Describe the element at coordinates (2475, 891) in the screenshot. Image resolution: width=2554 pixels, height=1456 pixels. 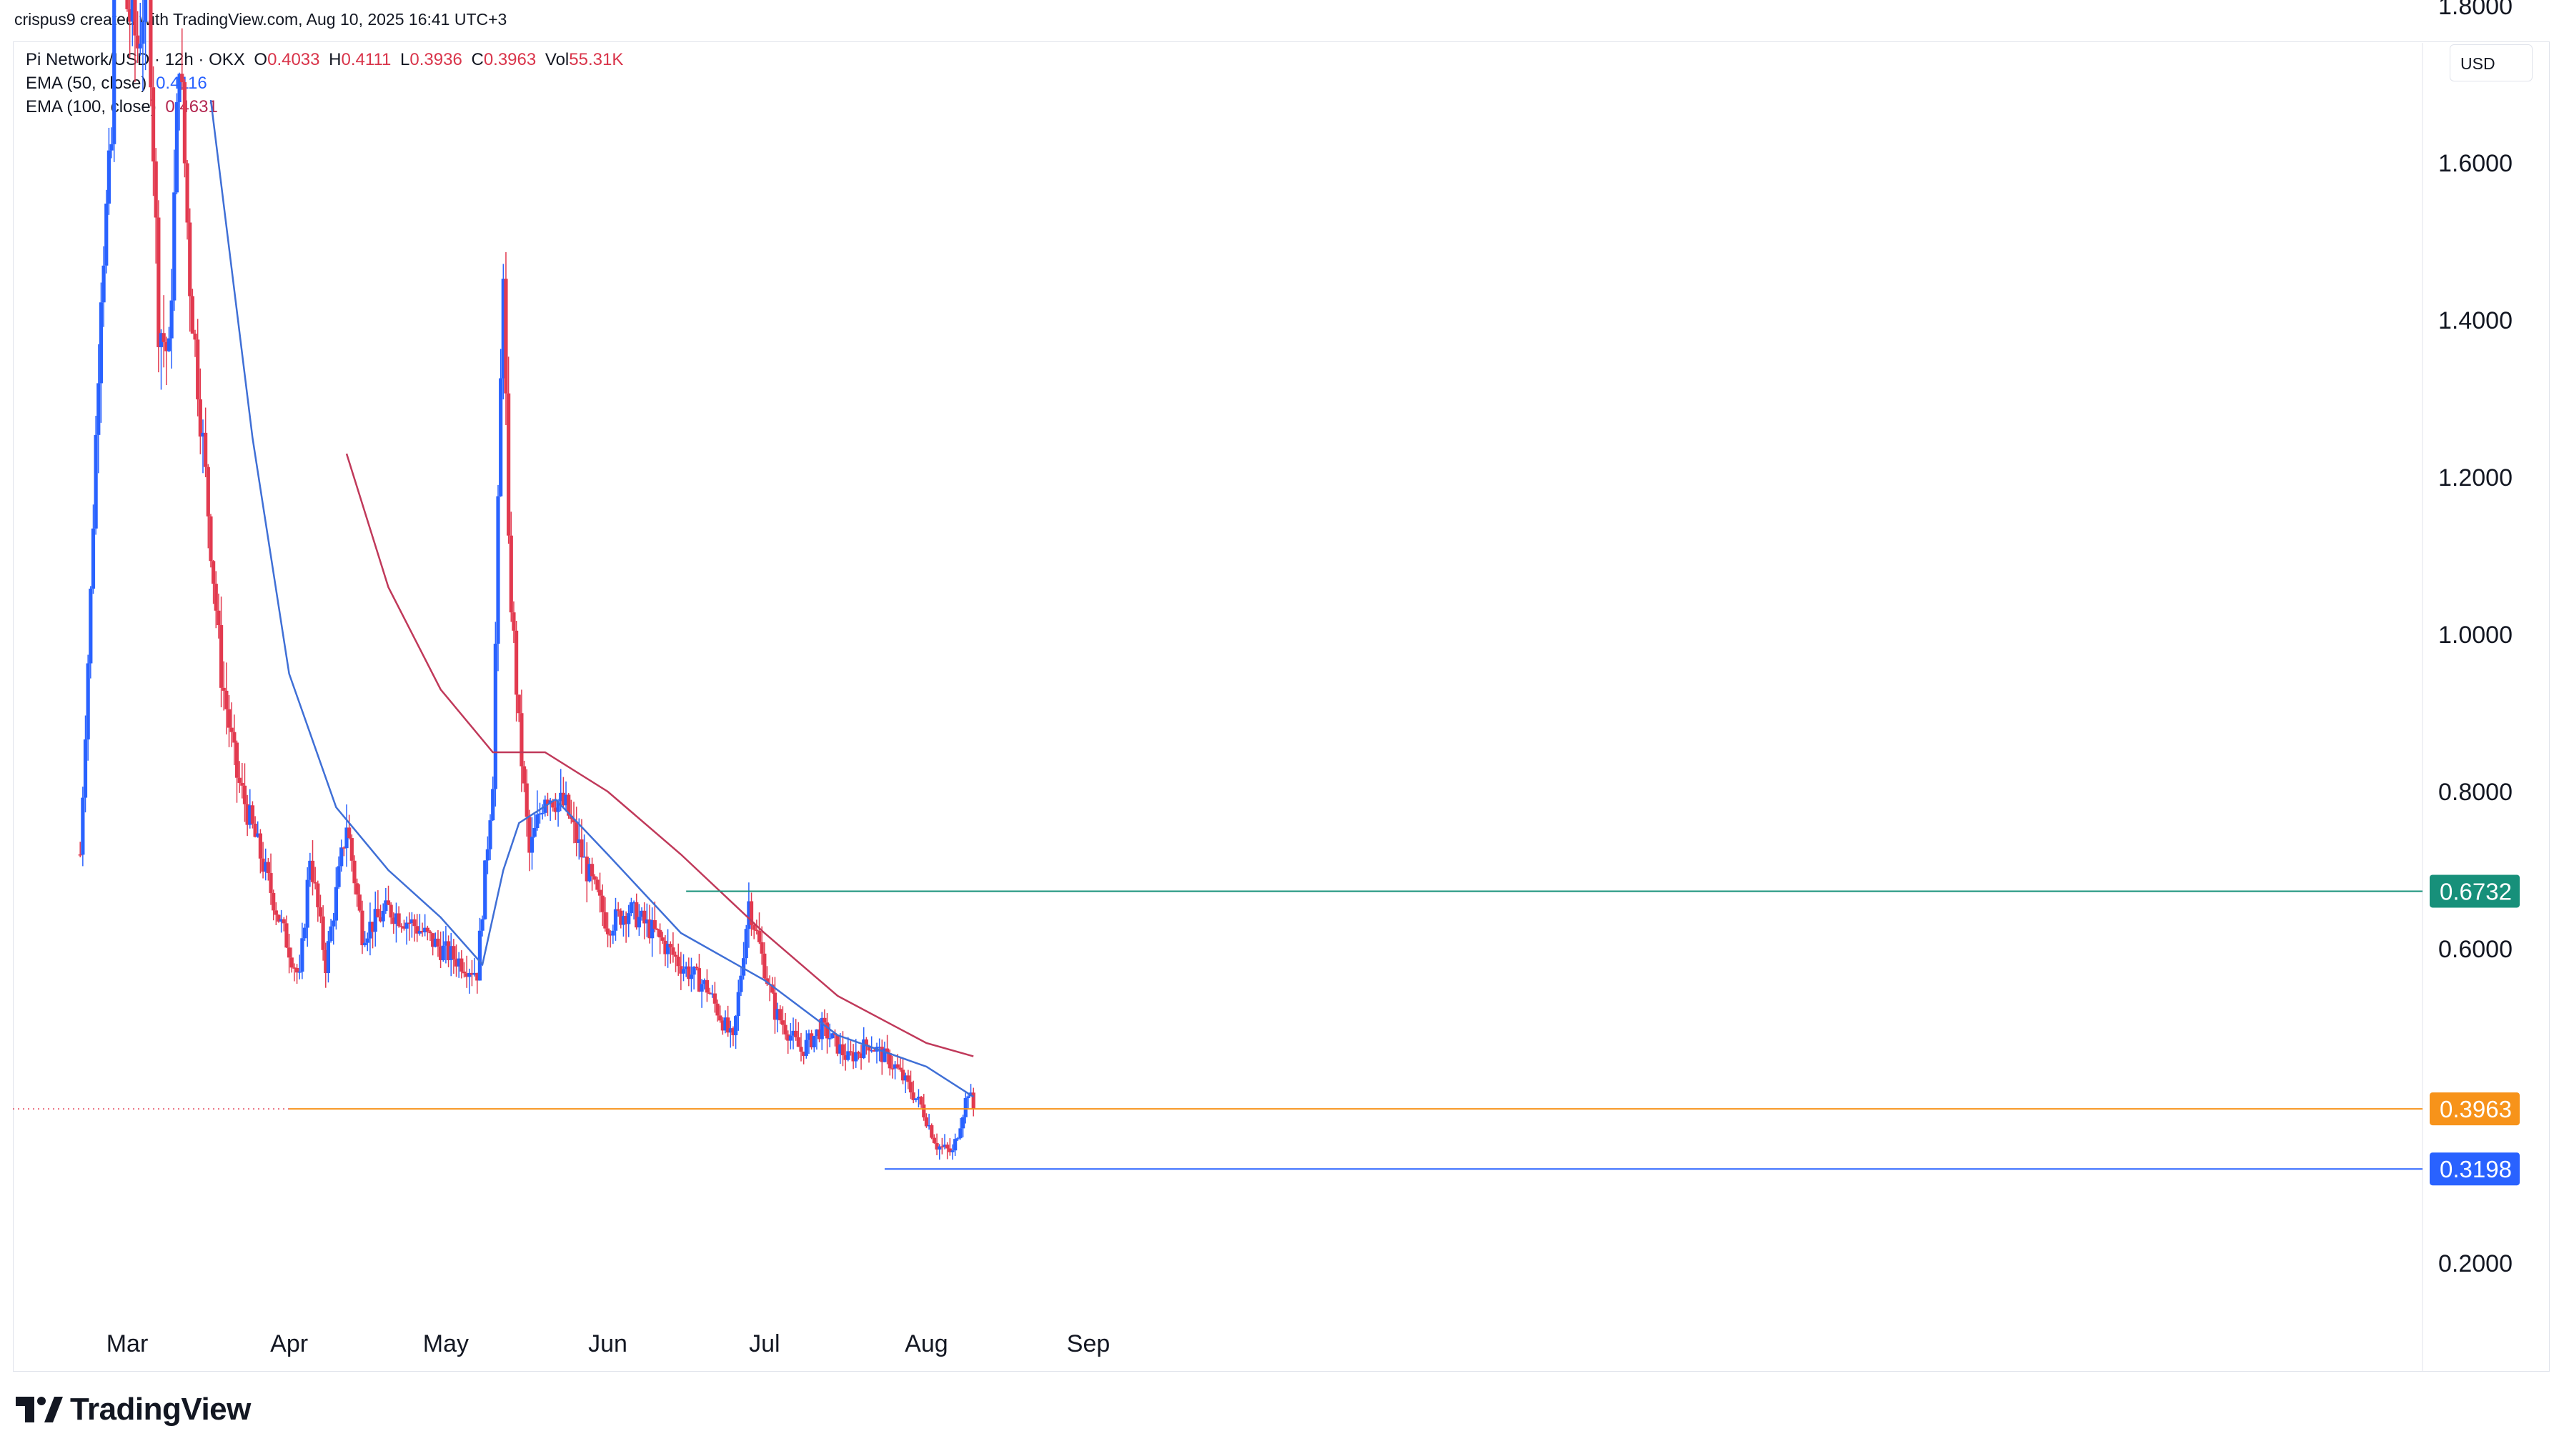
I see `level-price-tag: 0.6732` at that location.